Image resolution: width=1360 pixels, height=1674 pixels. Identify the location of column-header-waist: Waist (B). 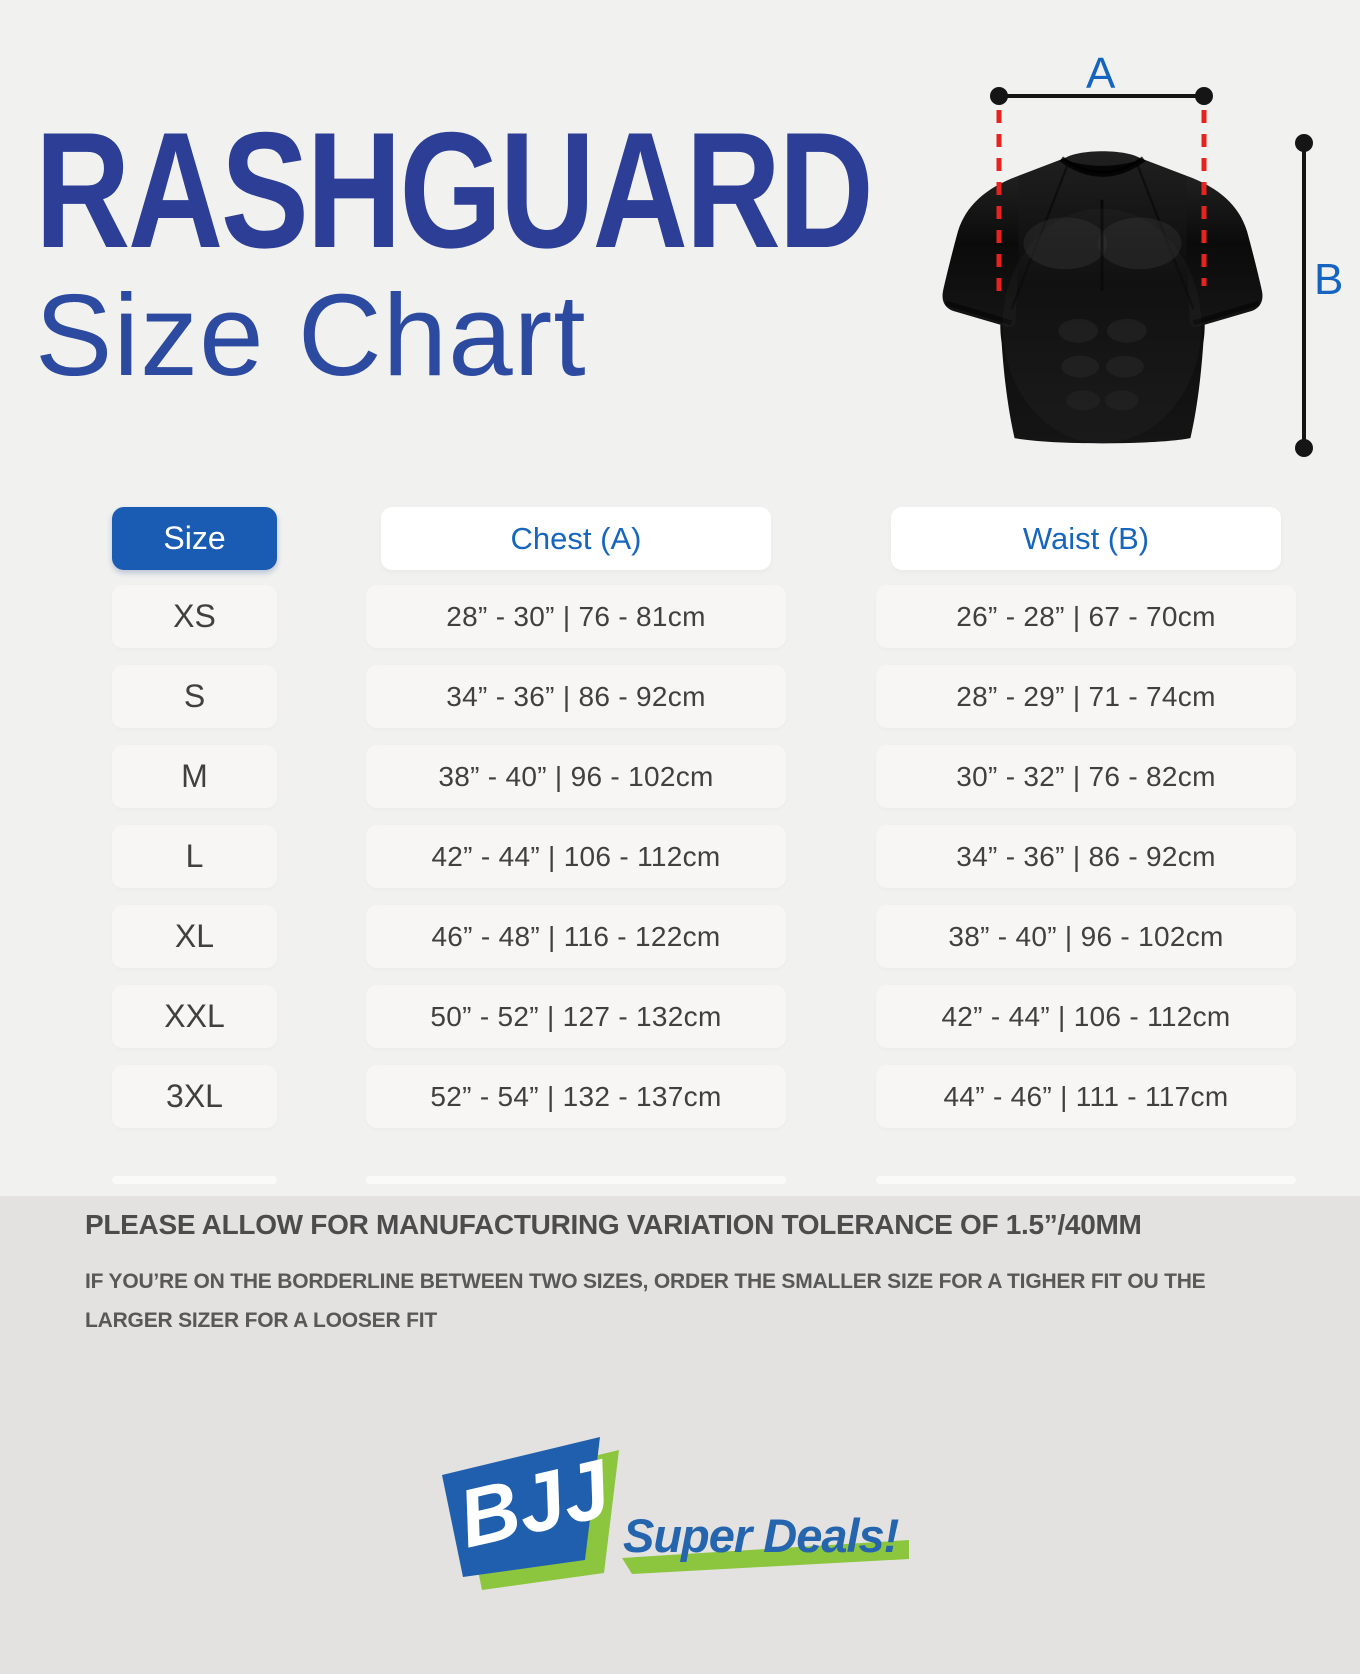
(1086, 538).